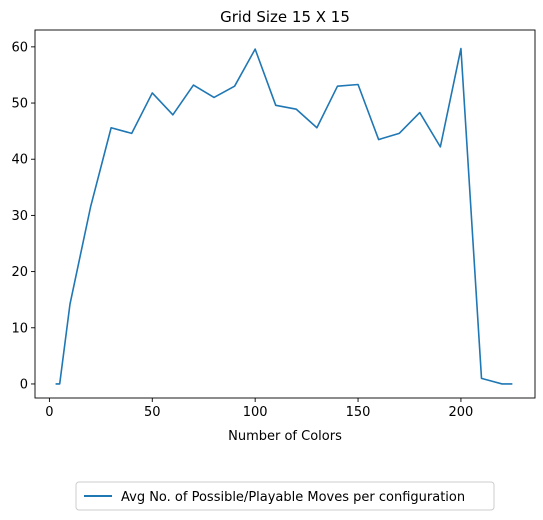 The image size is (543, 520). What do you see at coordinates (285, 17) in the screenshot?
I see `chart-title: Grid Size 15 X 15` at bounding box center [285, 17].